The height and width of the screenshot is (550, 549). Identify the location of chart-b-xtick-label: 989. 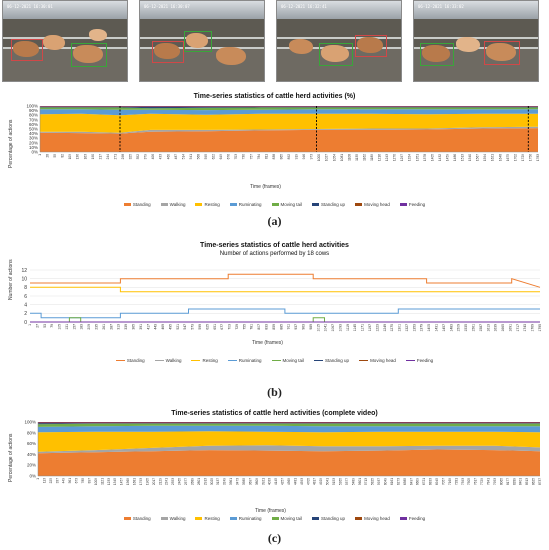
(311, 327).